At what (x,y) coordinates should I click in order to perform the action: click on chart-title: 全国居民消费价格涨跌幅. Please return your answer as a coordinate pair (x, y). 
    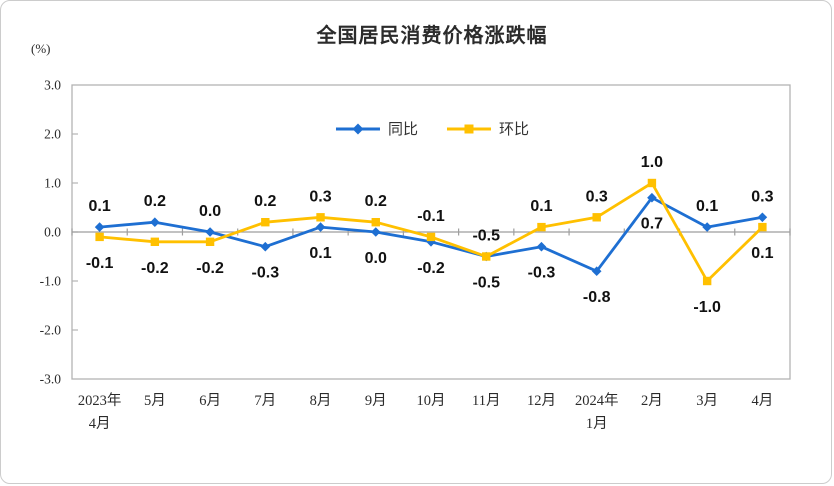
    Looking at the image, I should click on (432, 36).